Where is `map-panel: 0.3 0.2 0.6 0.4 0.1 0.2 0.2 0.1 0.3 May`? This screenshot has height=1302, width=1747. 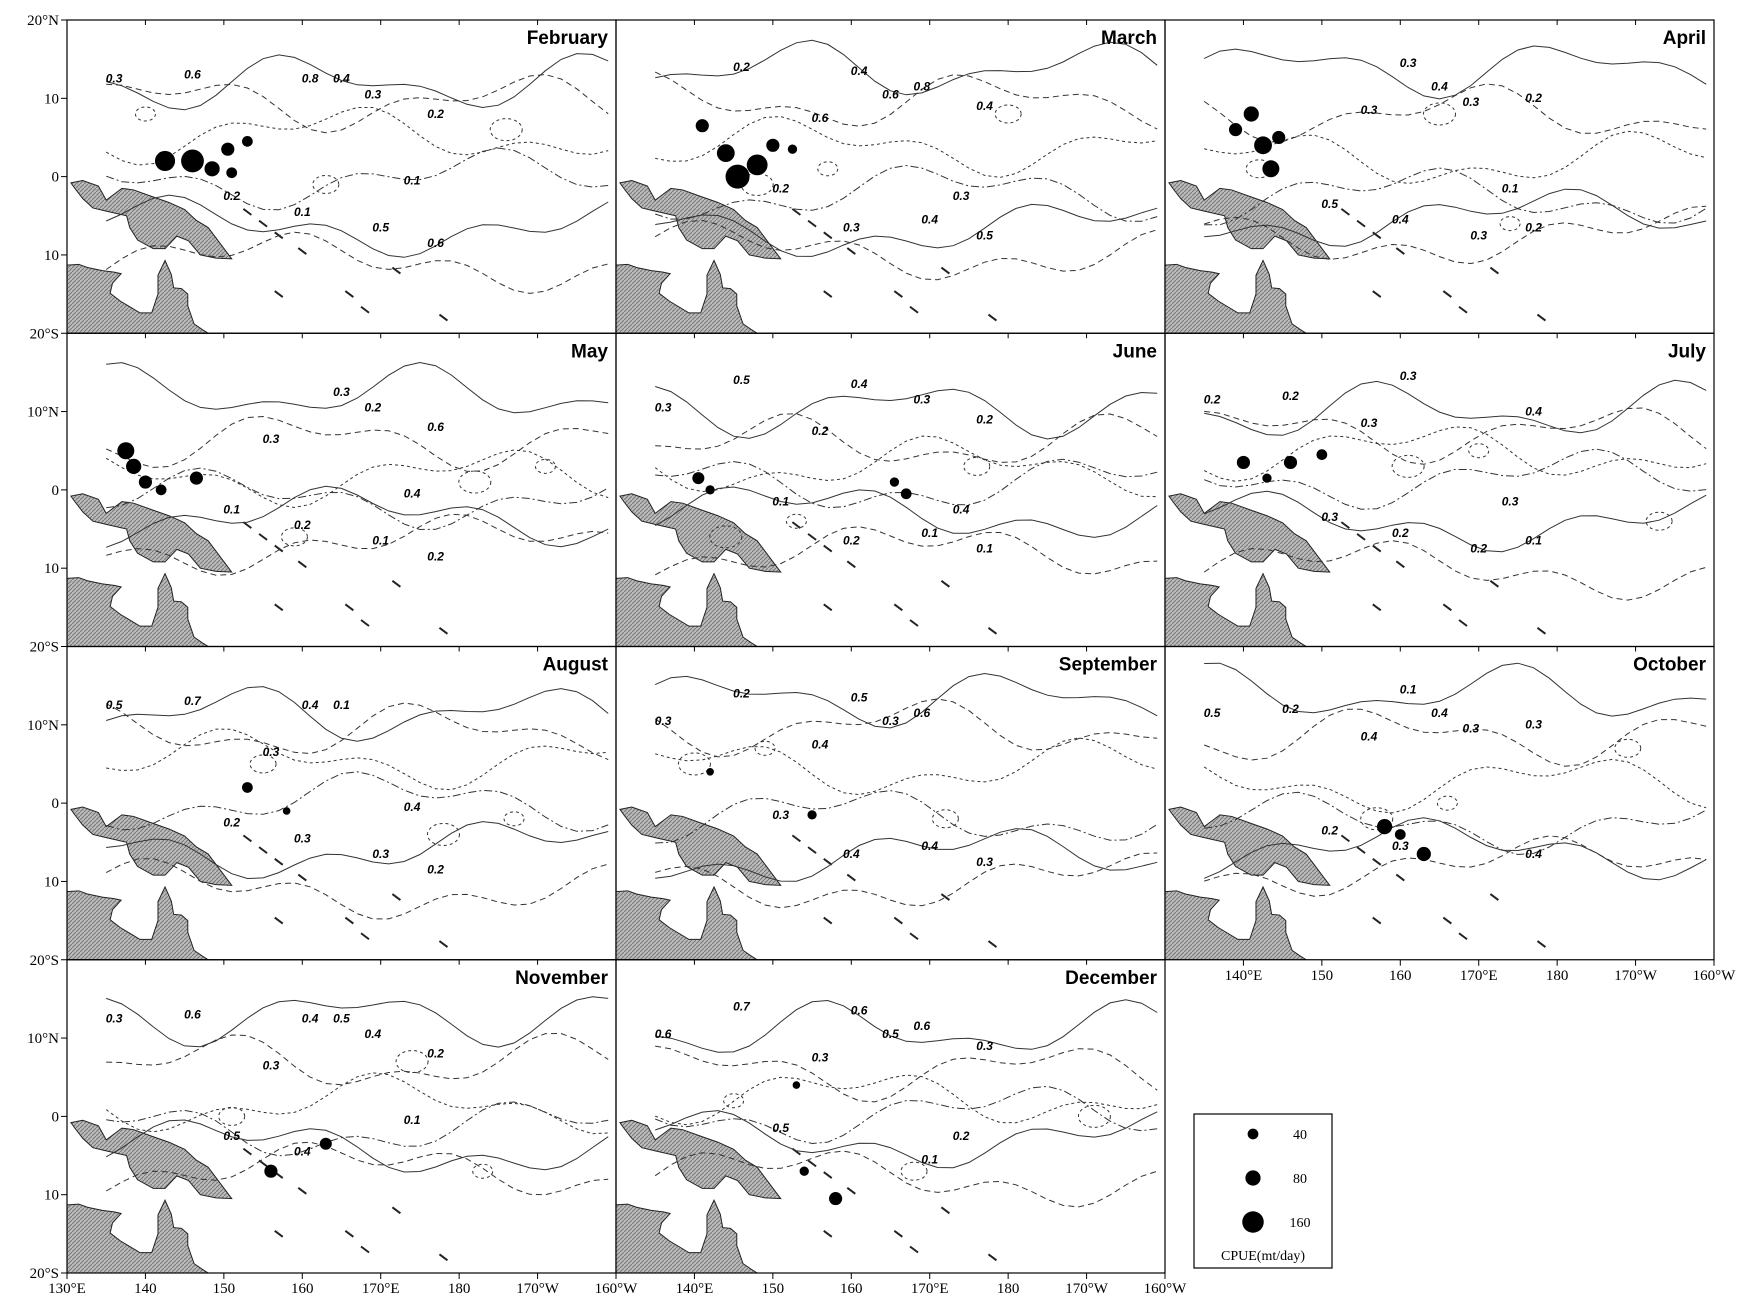
map-panel: 0.3 0.2 0.6 0.4 0.1 0.2 0.2 0.1 0.3 May is located at coordinates (341, 490).